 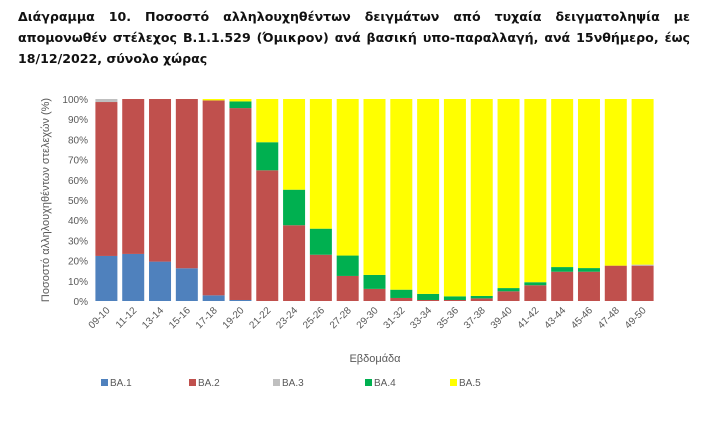 What do you see at coordinates (314, 318) in the screenshot?
I see `x-tick-label: 25-26` at bounding box center [314, 318].